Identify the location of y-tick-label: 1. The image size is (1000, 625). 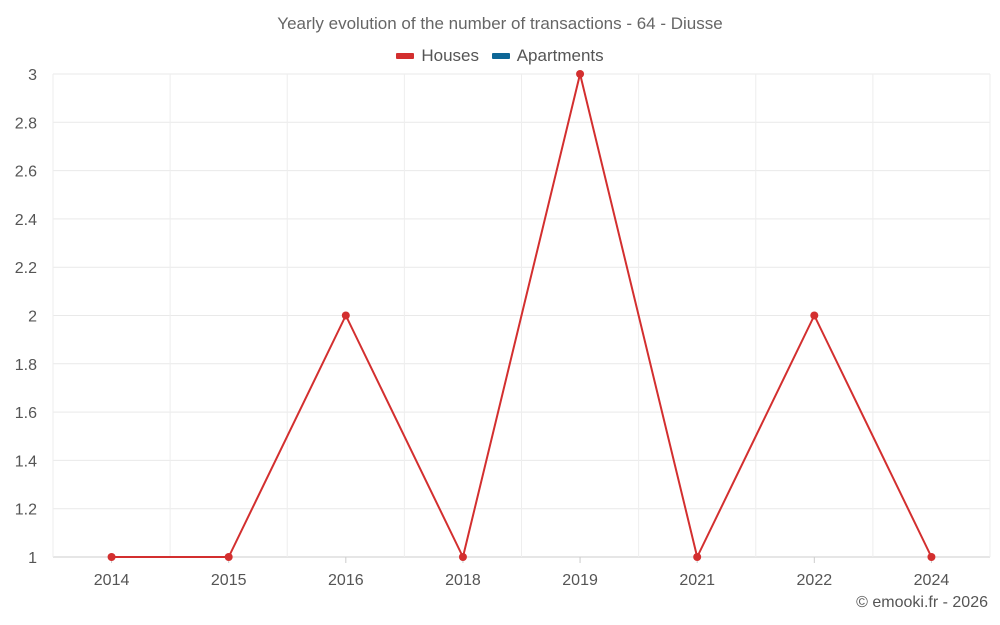
(32, 558).